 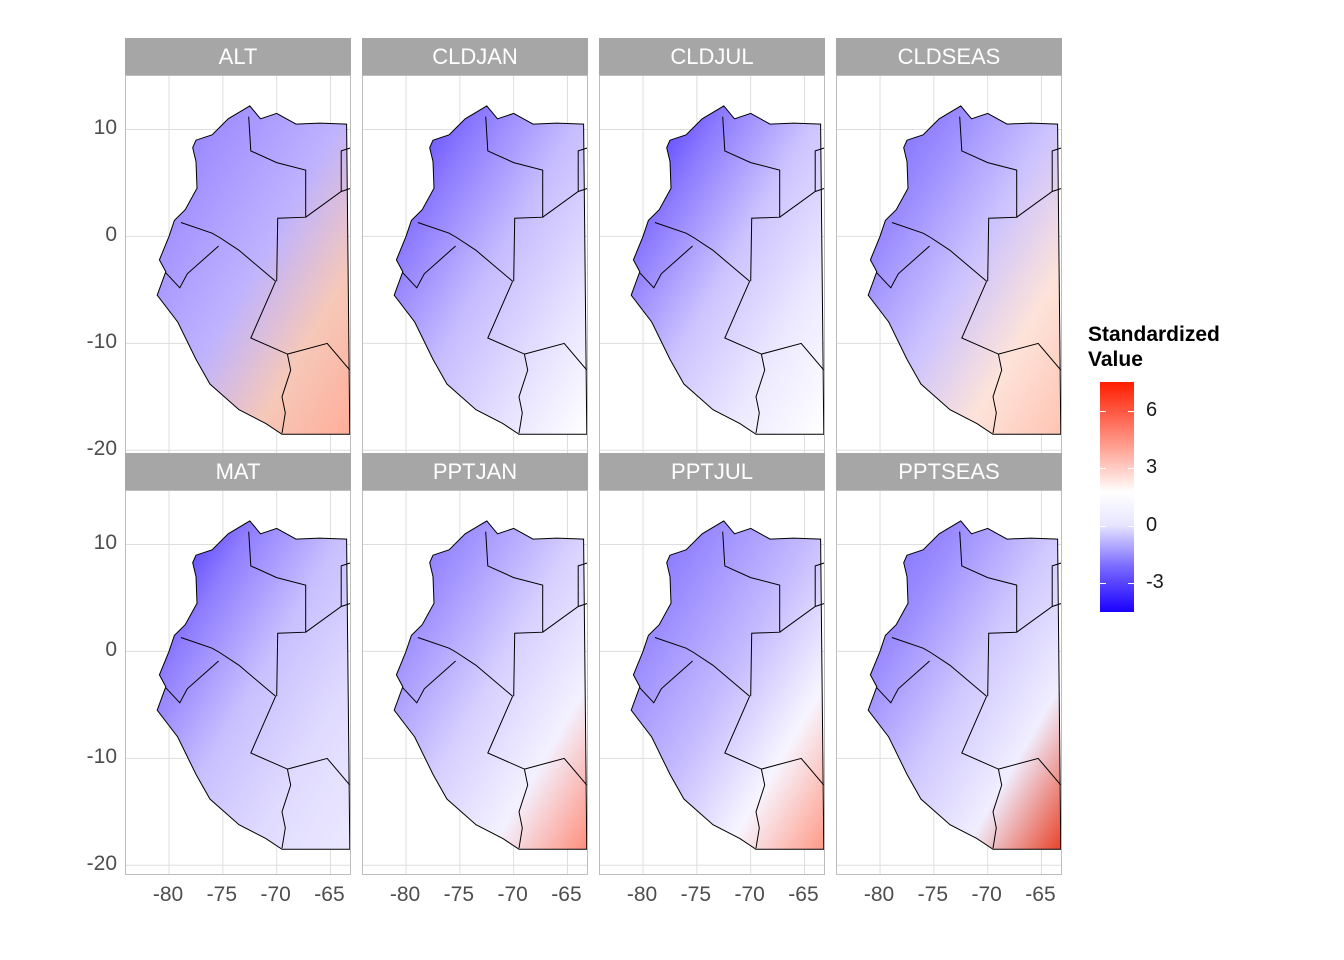 I want to click on legend-title-line2: Value, so click(x=1115, y=359).